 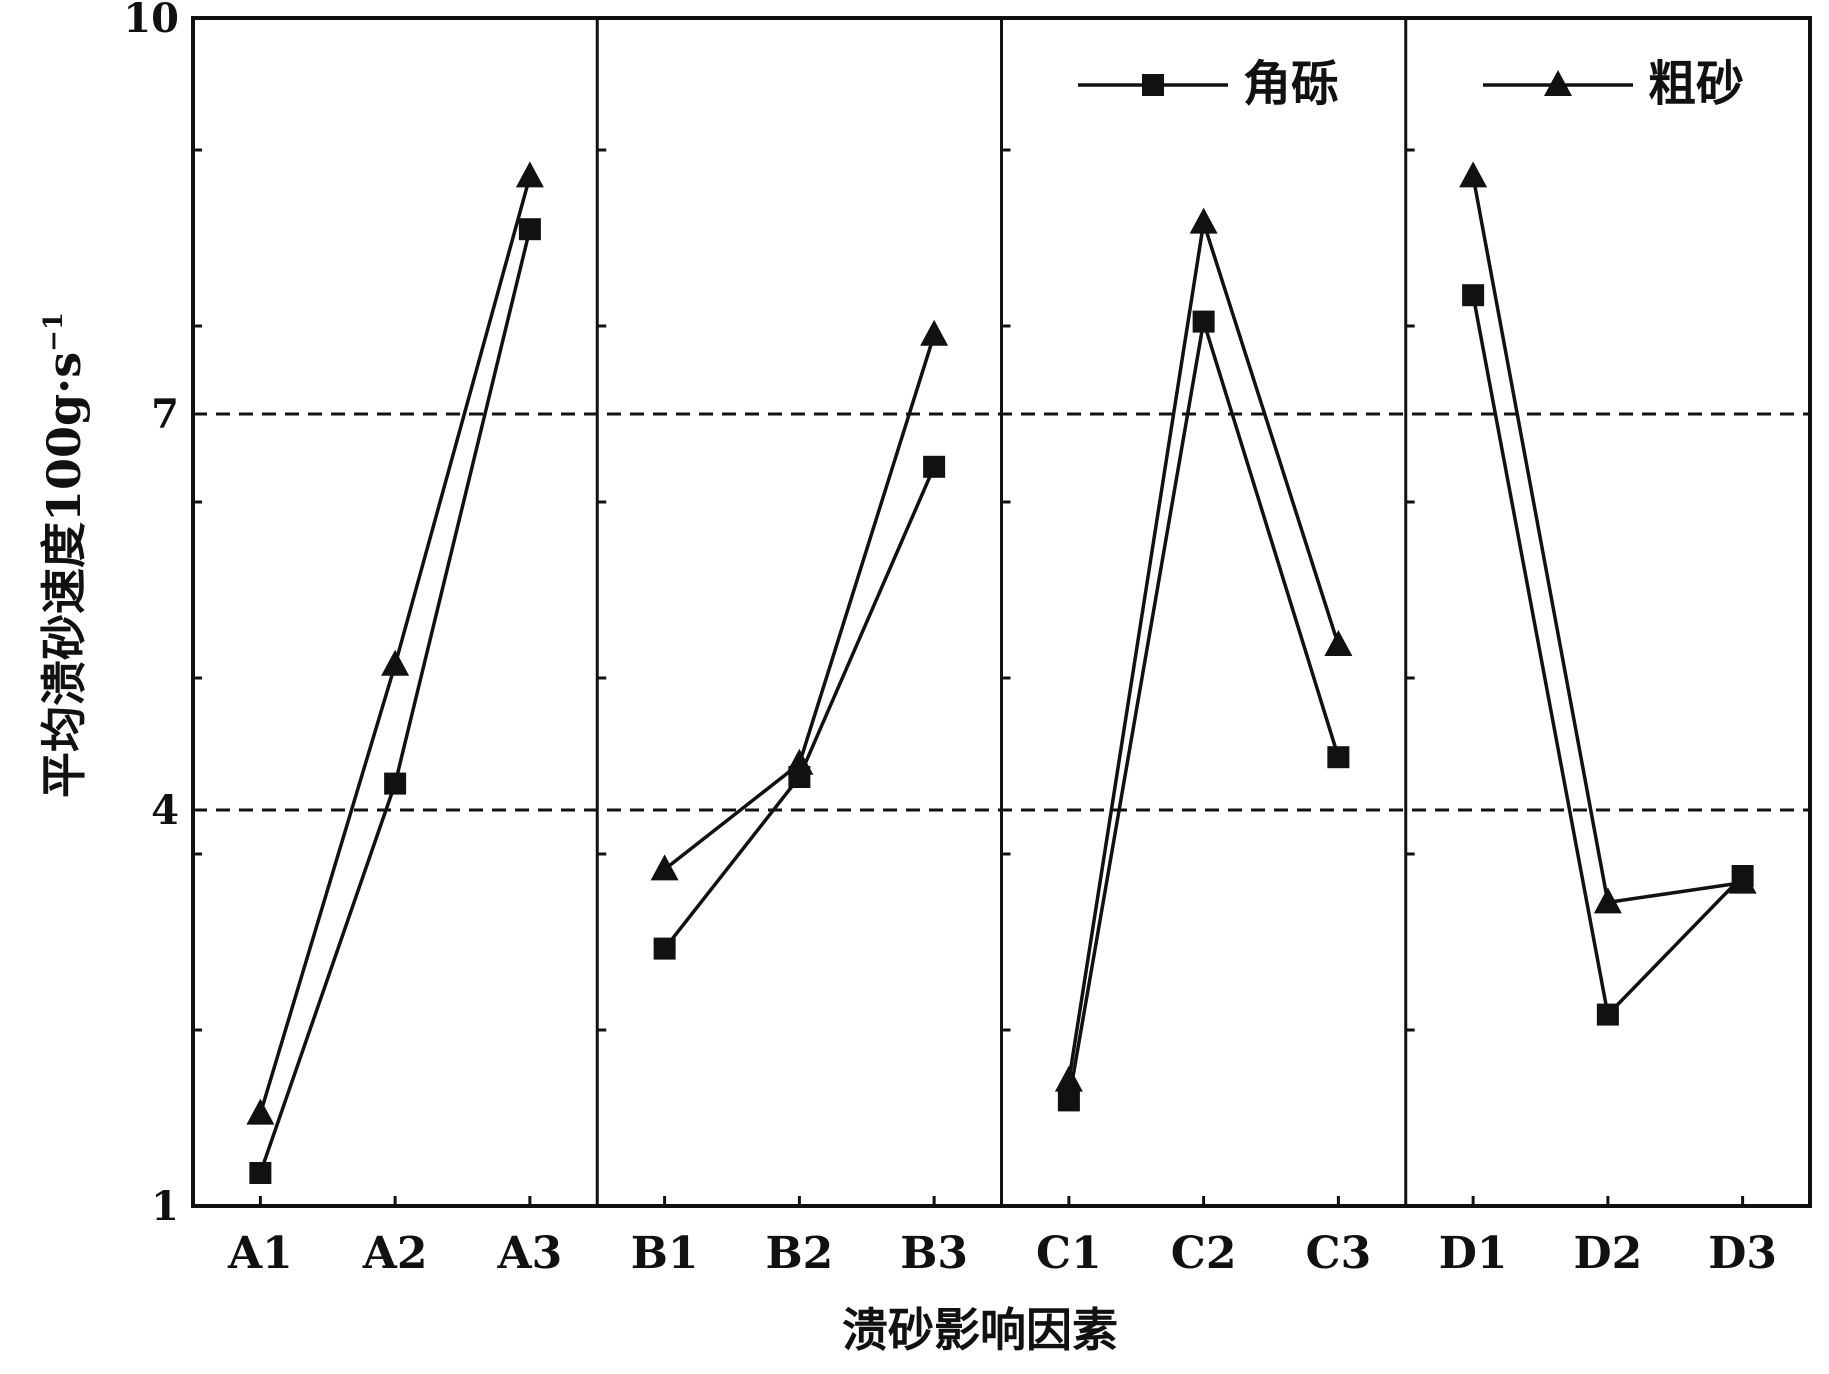 What do you see at coordinates (1208, 84) in the screenshot?
I see `legend-item-square: 角砾` at bounding box center [1208, 84].